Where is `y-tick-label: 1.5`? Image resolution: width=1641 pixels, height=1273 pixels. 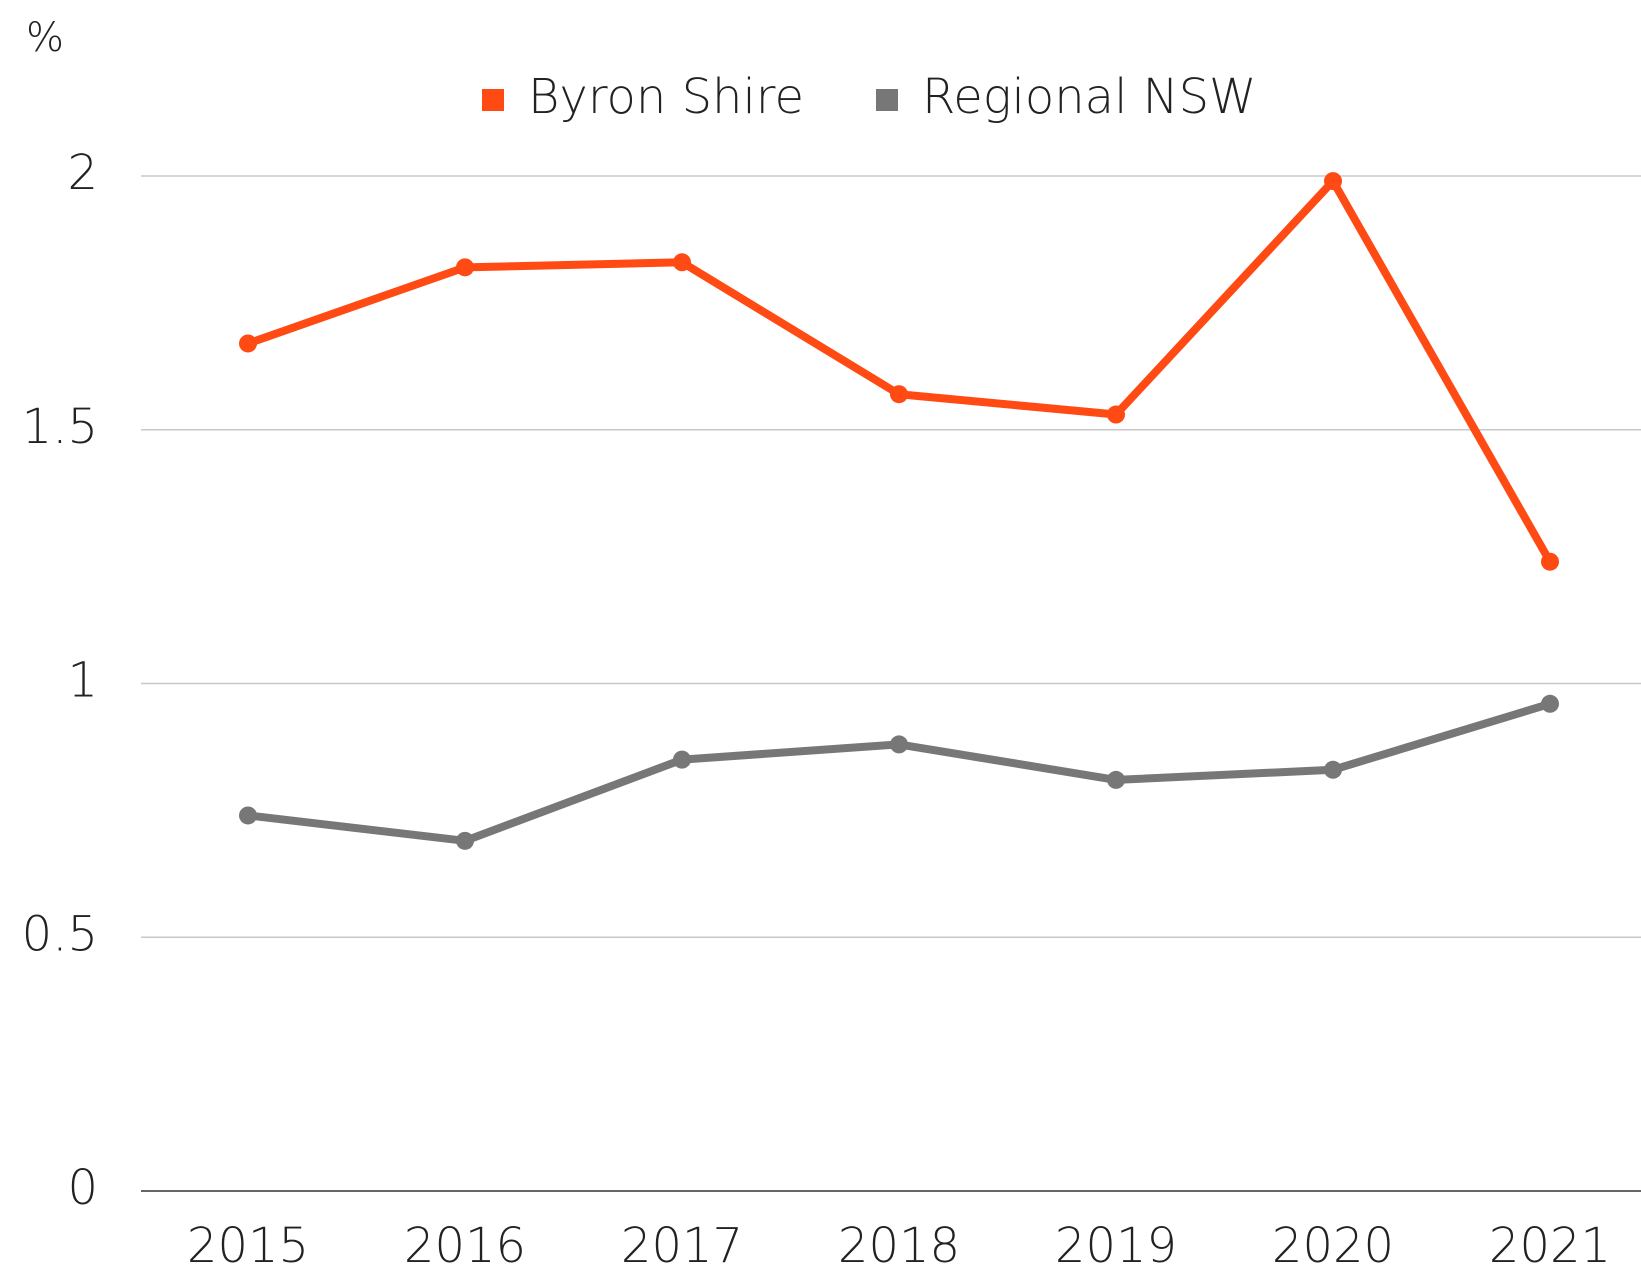
y-tick-label: 1.5 is located at coordinates (60, 427).